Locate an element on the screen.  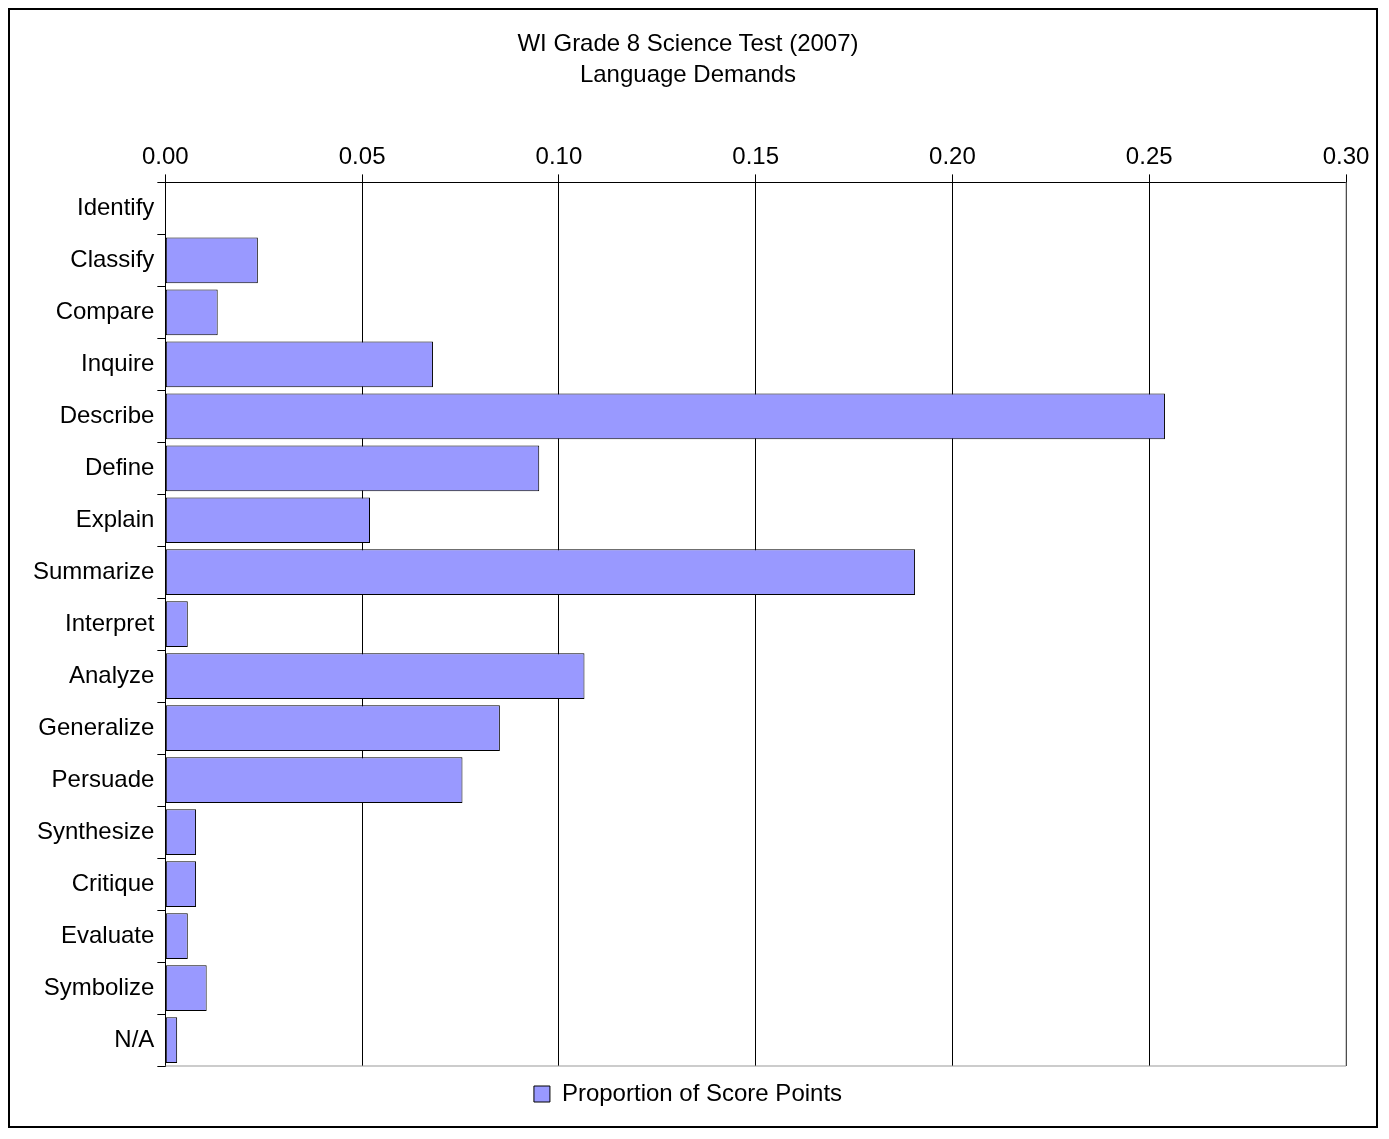
y-tick-label: Explain is located at coordinates (115, 518).